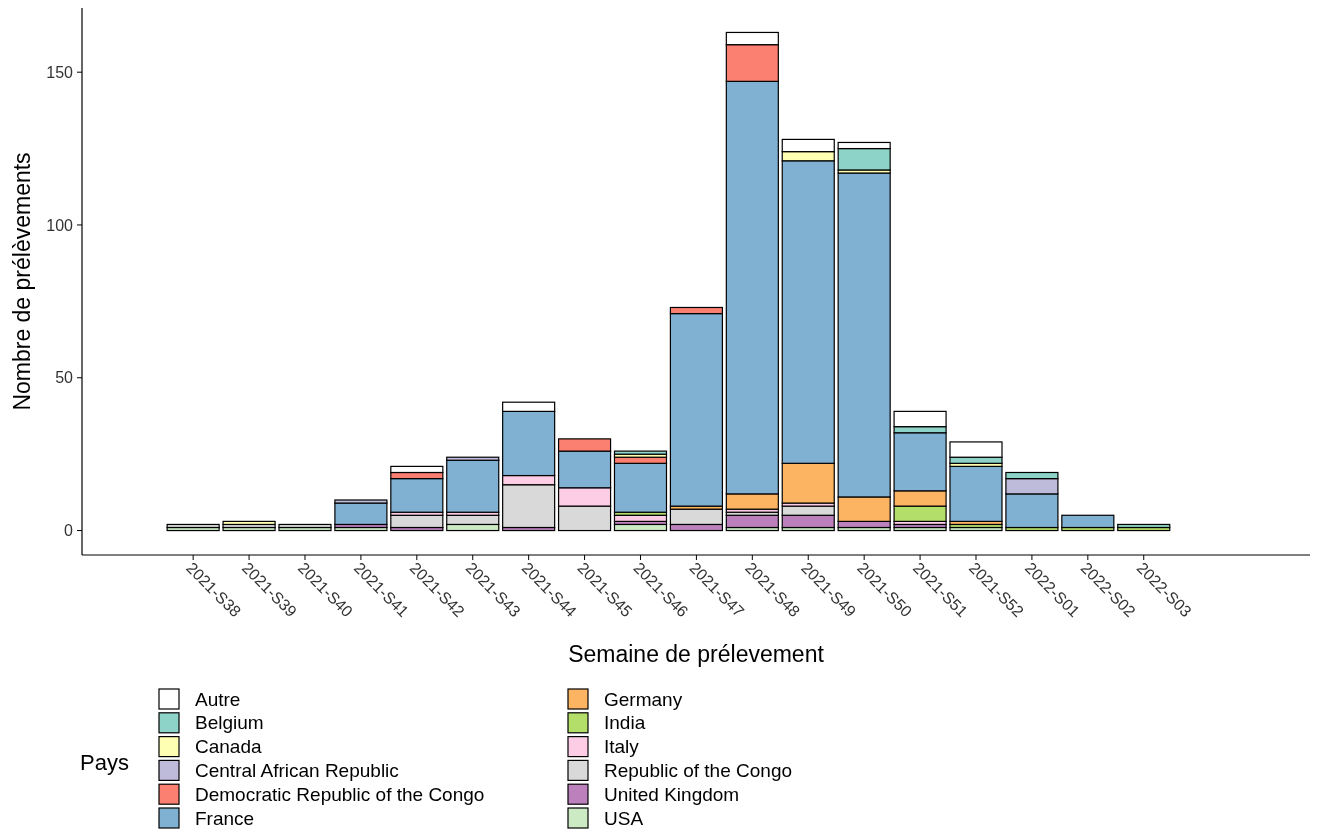 This screenshot has width=1319, height=829. Describe the element at coordinates (696, 654) in the screenshot. I see `x-axis-title: Semaine de prélevement` at that location.